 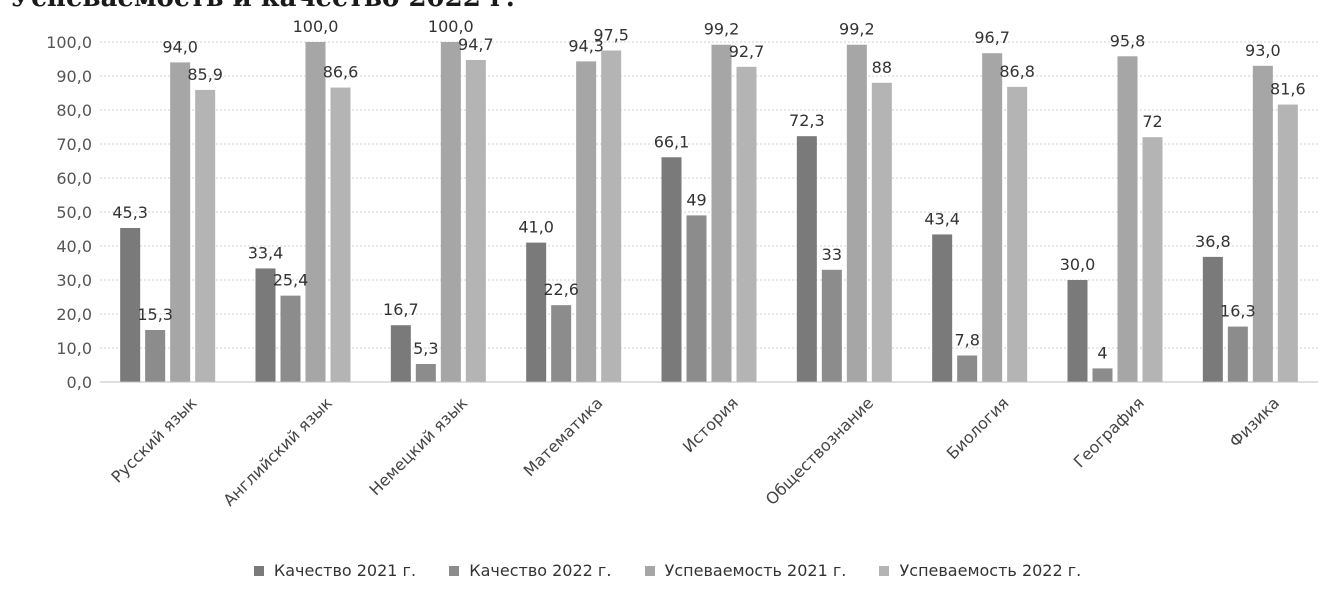 I want to click on y-tick-label: 70,0, so click(x=74, y=144).